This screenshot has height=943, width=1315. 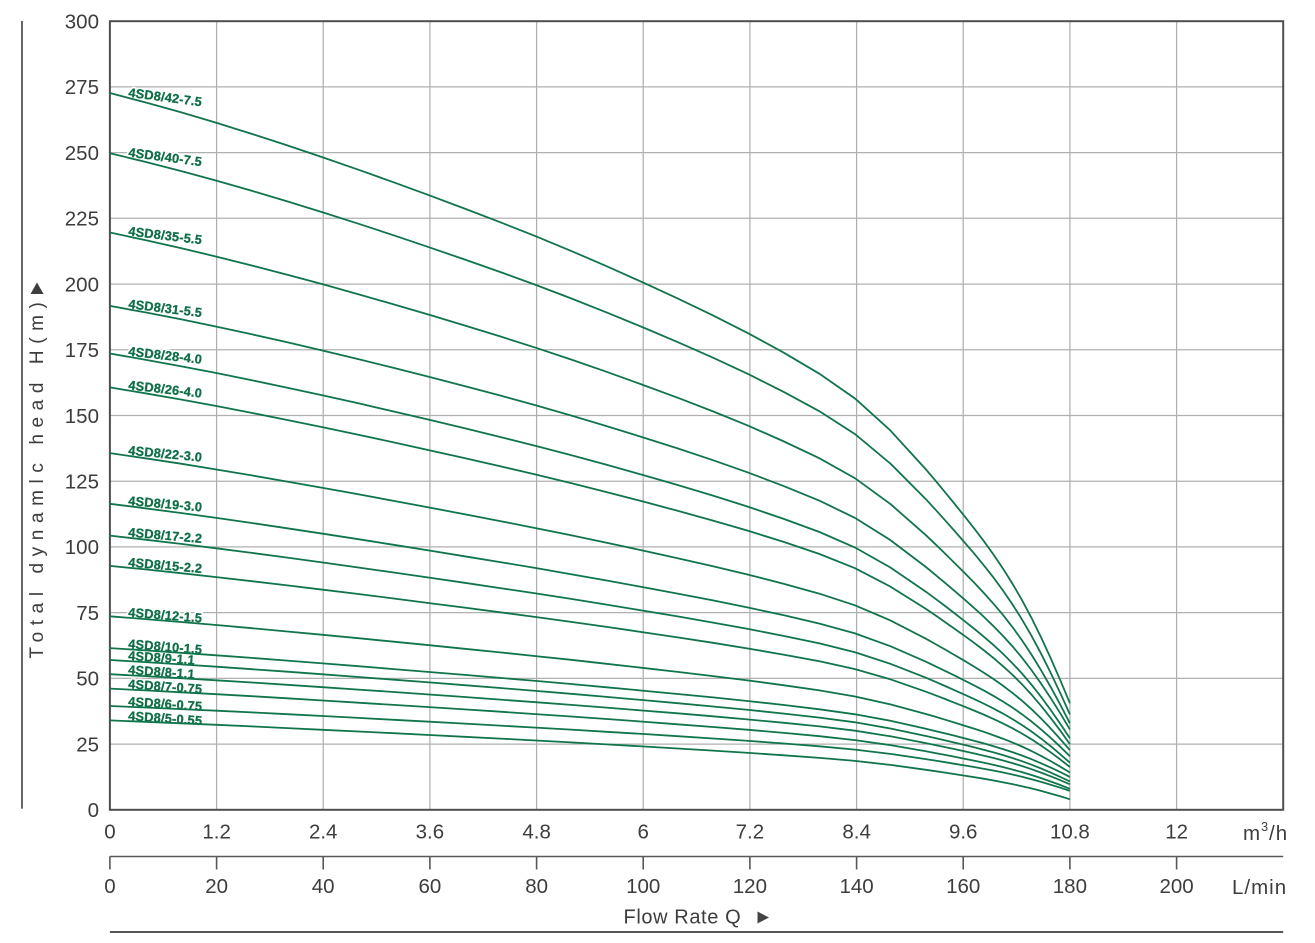 What do you see at coordinates (165, 686) in the screenshot?
I see `svg-text: 4SD8/7-0.75` at bounding box center [165, 686].